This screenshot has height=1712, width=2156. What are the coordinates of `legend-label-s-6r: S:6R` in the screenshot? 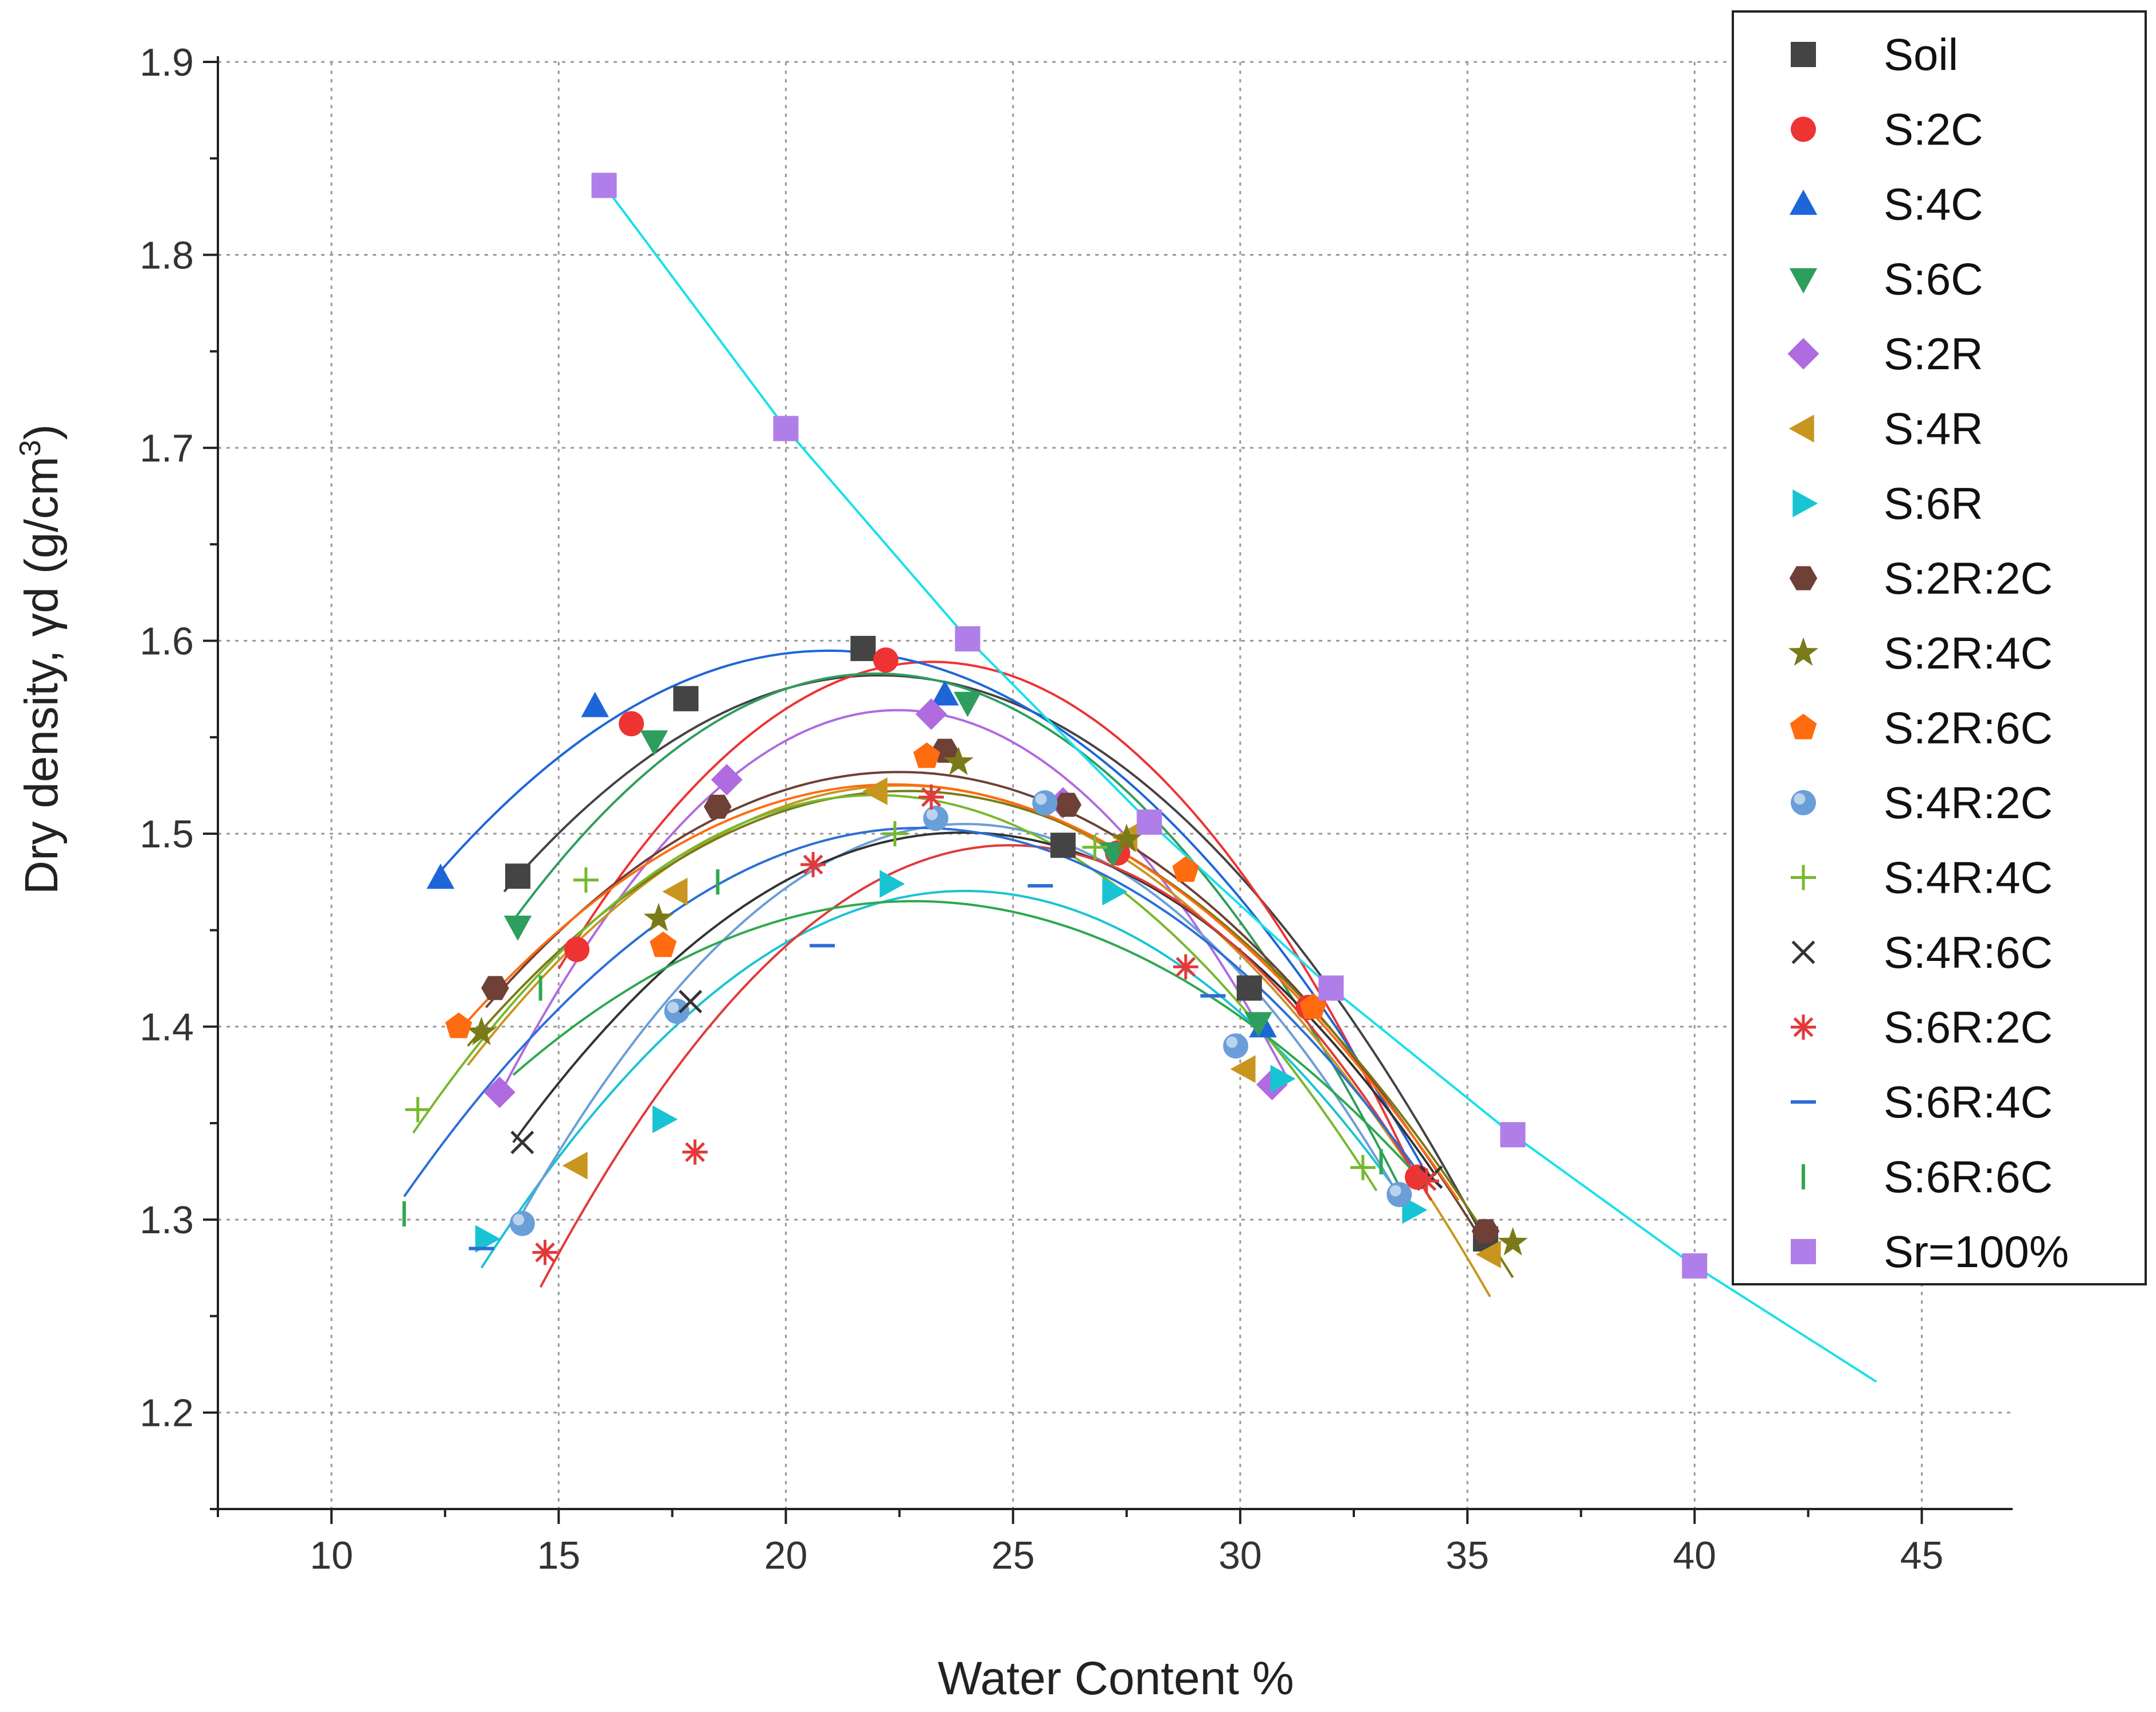 It's located at (1933, 503).